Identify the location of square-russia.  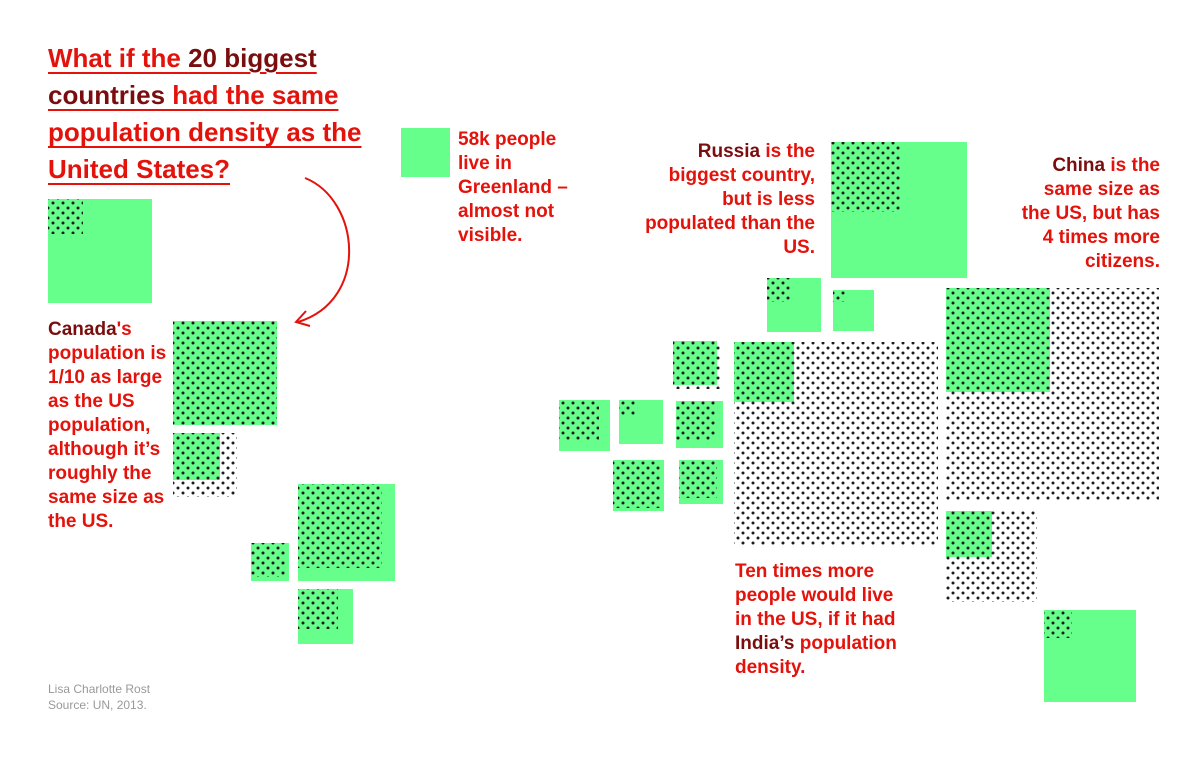
(899, 210).